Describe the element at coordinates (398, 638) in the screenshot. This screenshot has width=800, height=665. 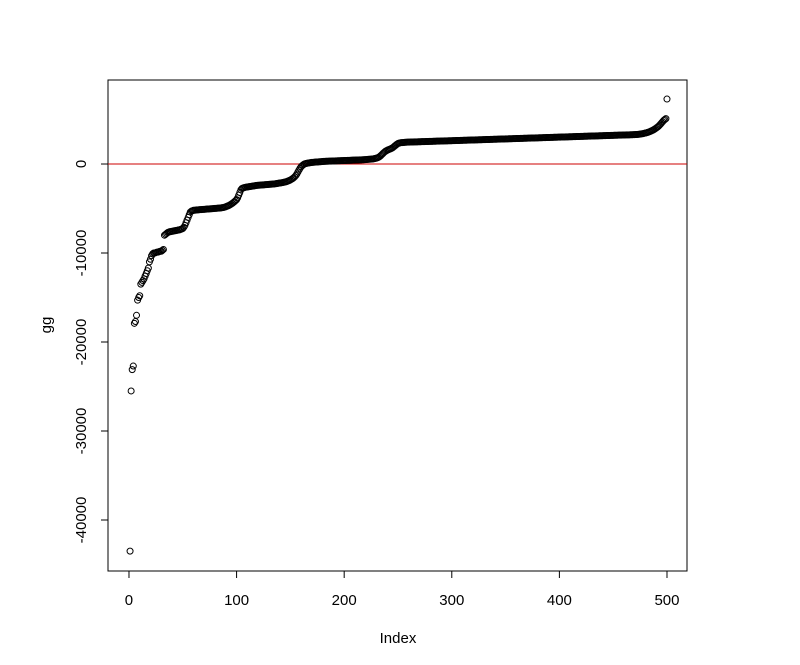
I see `x-axis-label: Index` at that location.